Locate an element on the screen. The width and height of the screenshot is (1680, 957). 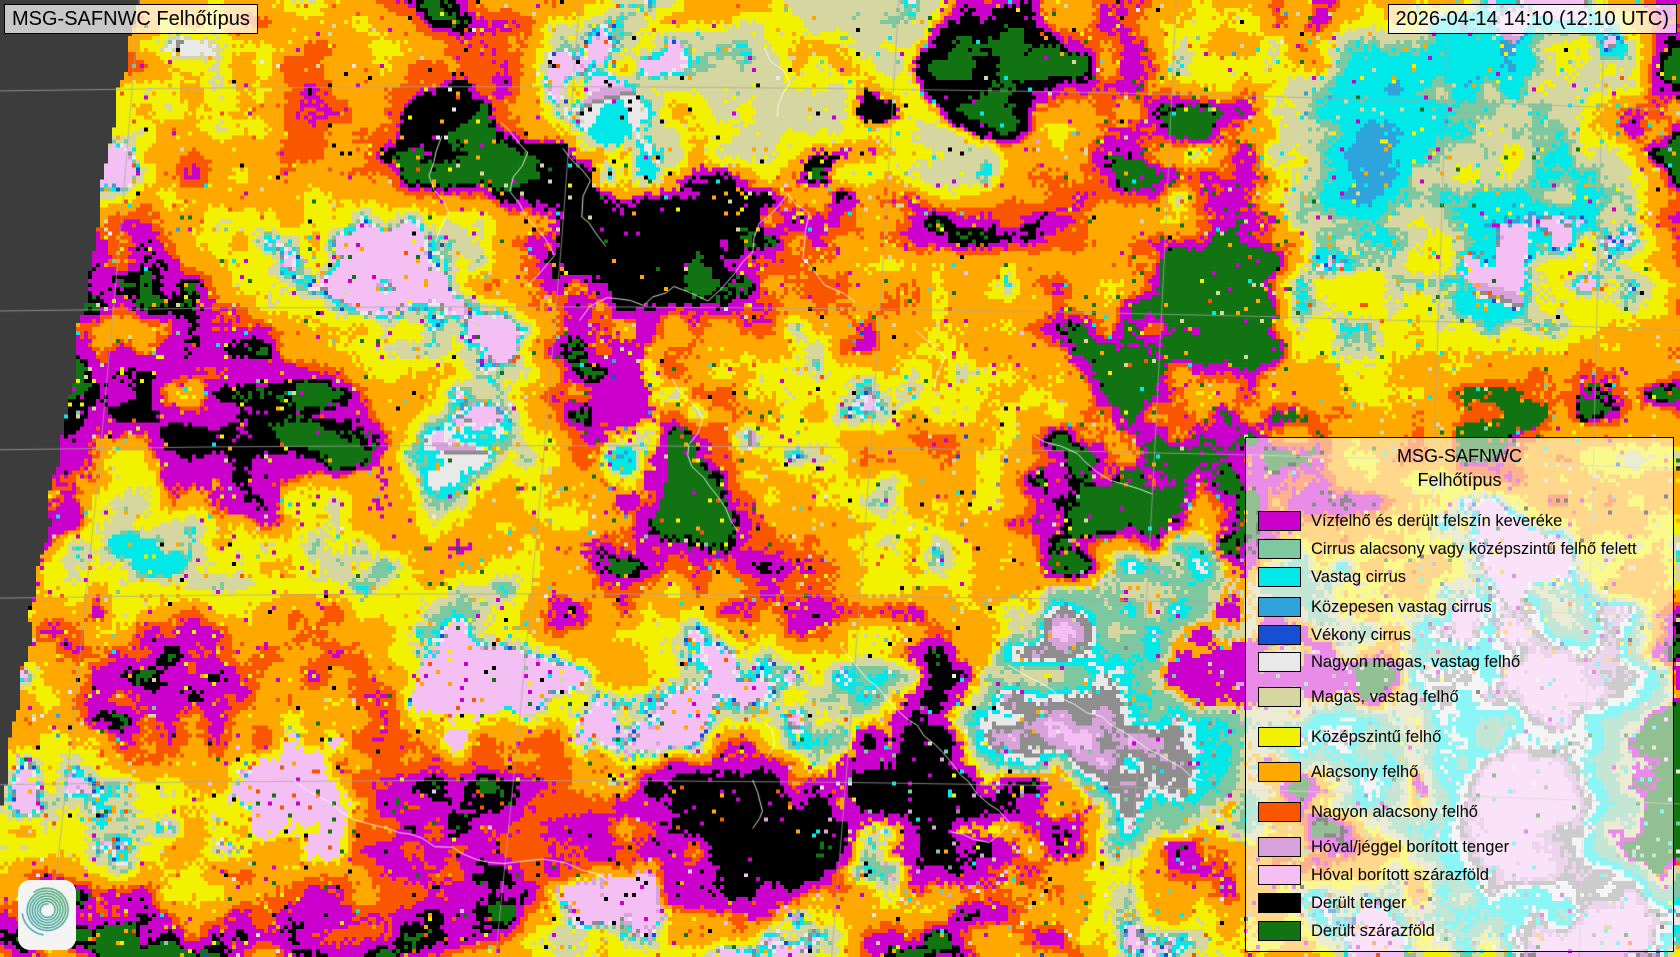
legend-item: Közepesen vastag cirrus is located at coordinates (1375, 607).